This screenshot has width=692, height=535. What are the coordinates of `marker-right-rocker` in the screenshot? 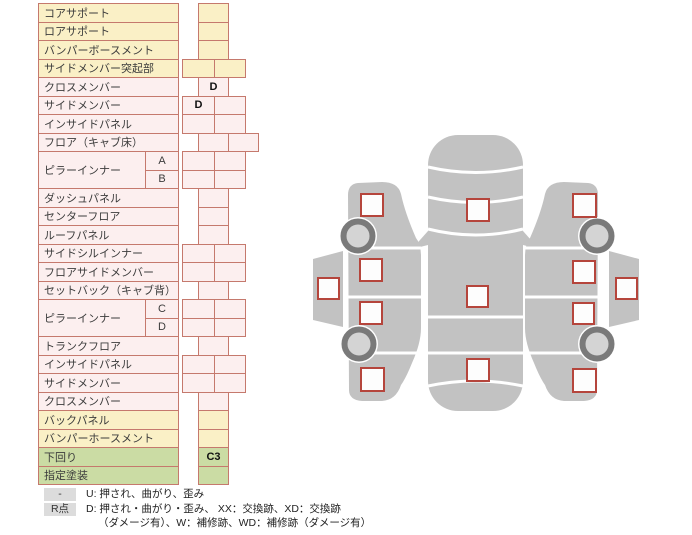 It's located at (626, 288).